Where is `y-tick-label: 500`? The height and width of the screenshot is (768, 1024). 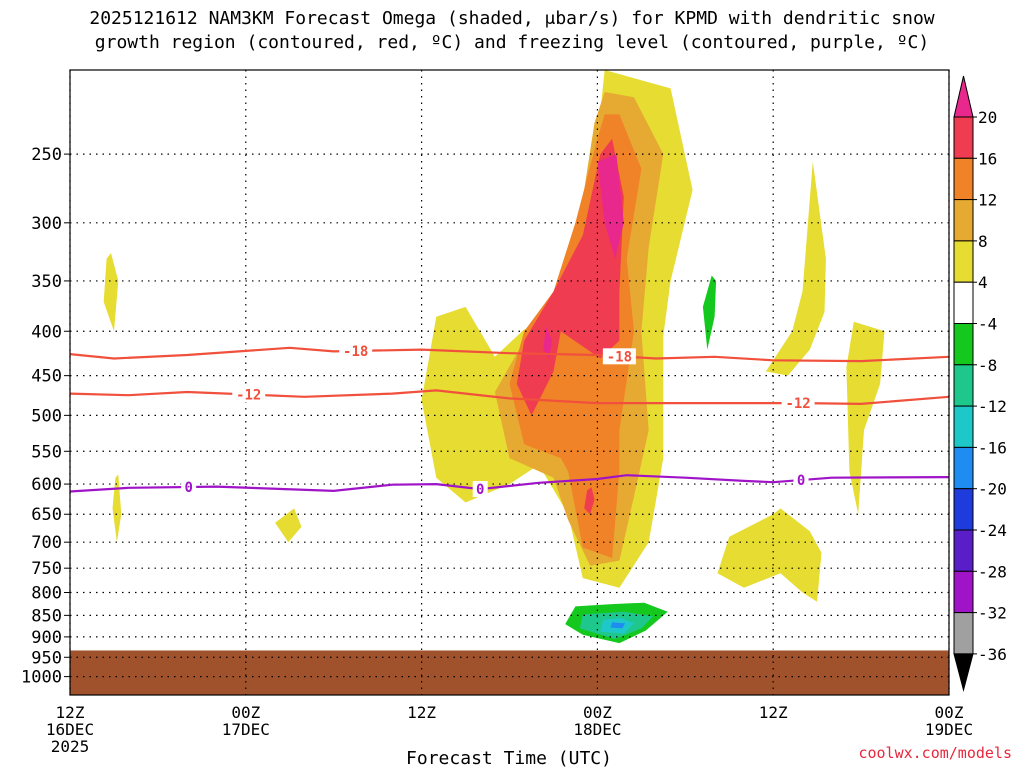 y-tick-label: 500 is located at coordinates (46, 416).